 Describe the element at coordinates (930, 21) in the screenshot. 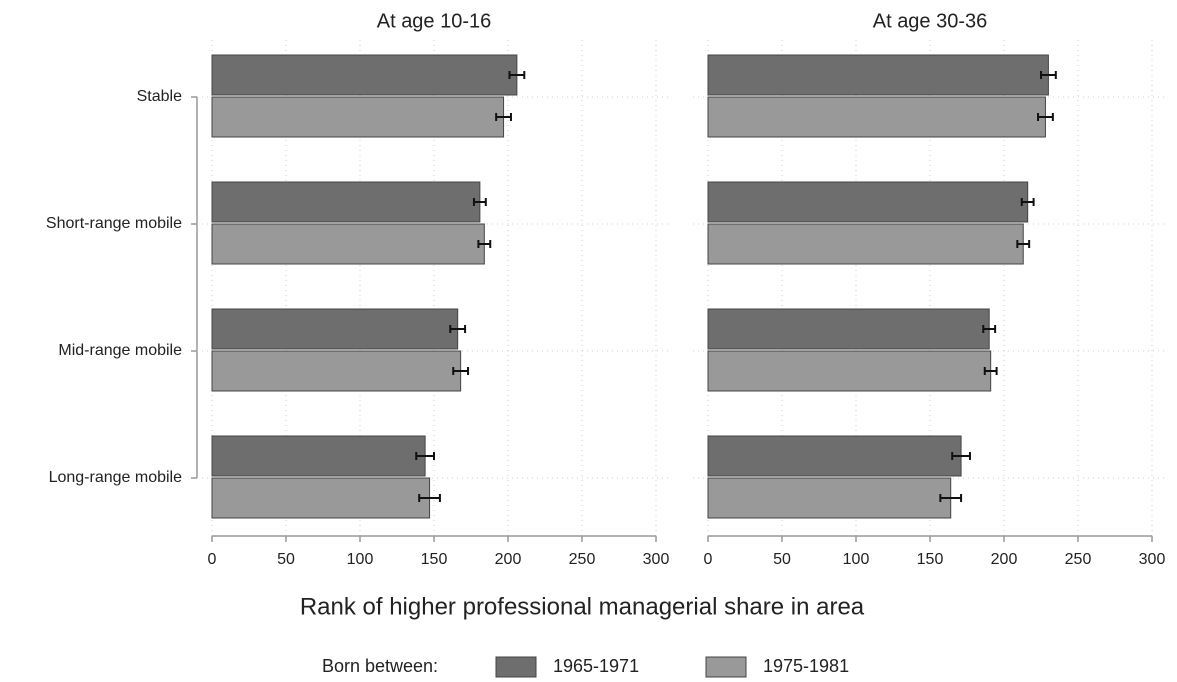

I see `panel-title: At age 30-36` at that location.